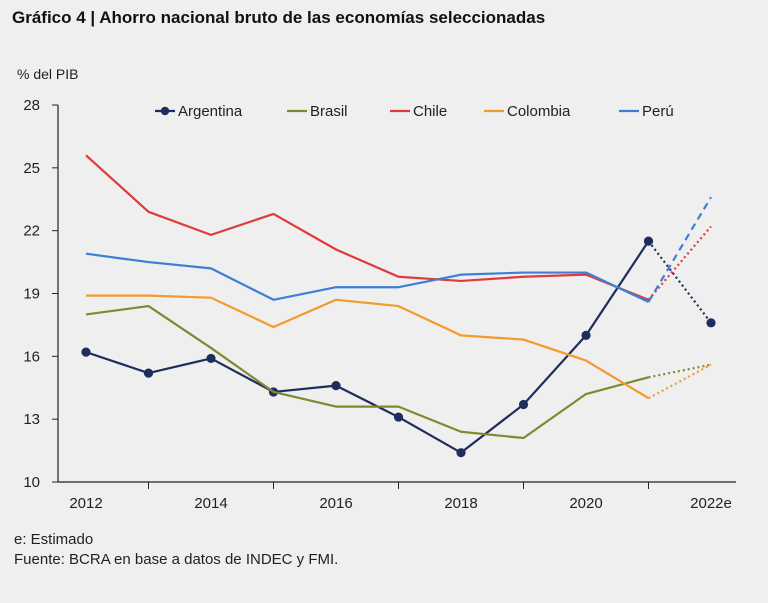  What do you see at coordinates (31, 419) in the screenshot?
I see `y-tick-label: 13` at bounding box center [31, 419].